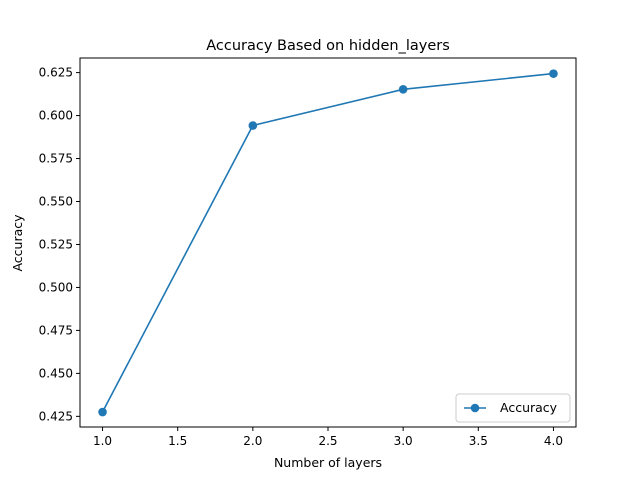  Describe the element at coordinates (56, 287) in the screenshot. I see `y-tick-label: 0.500` at that location.